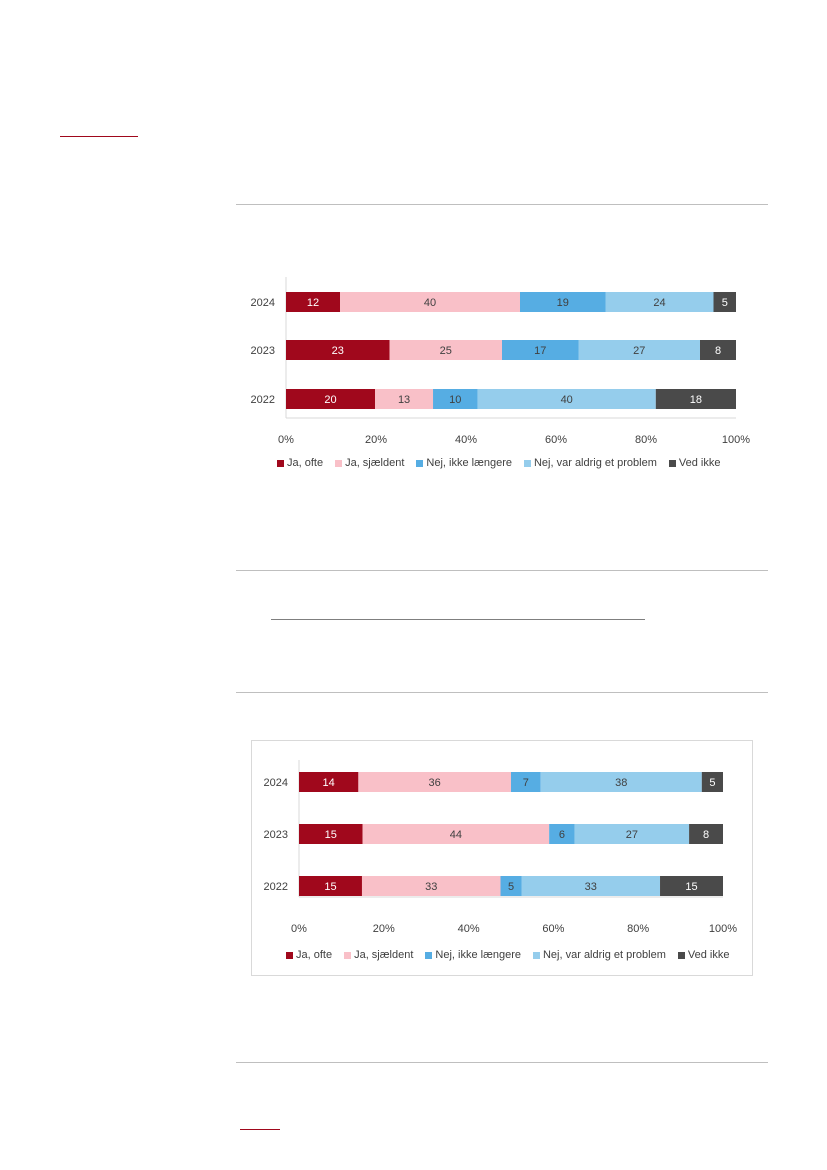  I want to click on chart-2-data-label: 7, so click(526, 783).